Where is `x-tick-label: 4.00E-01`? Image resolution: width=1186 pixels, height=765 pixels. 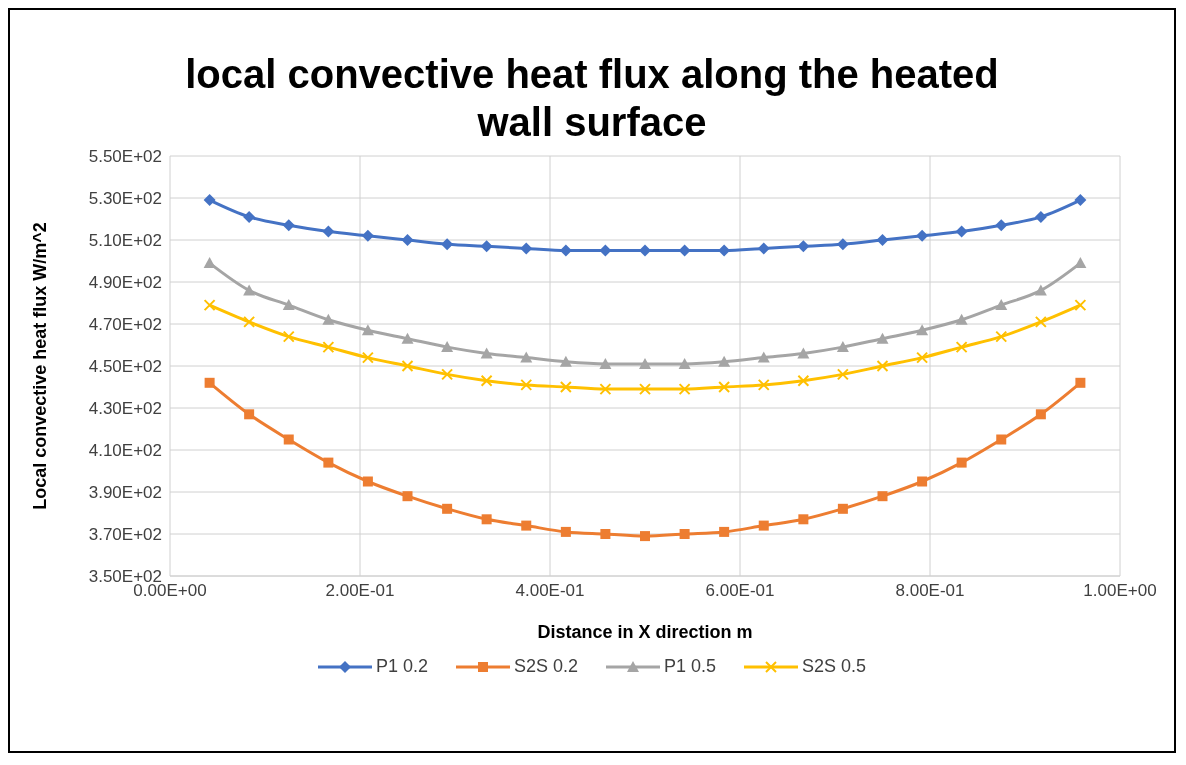
x-tick-label: 4.00E-01 is located at coordinates (550, 591).